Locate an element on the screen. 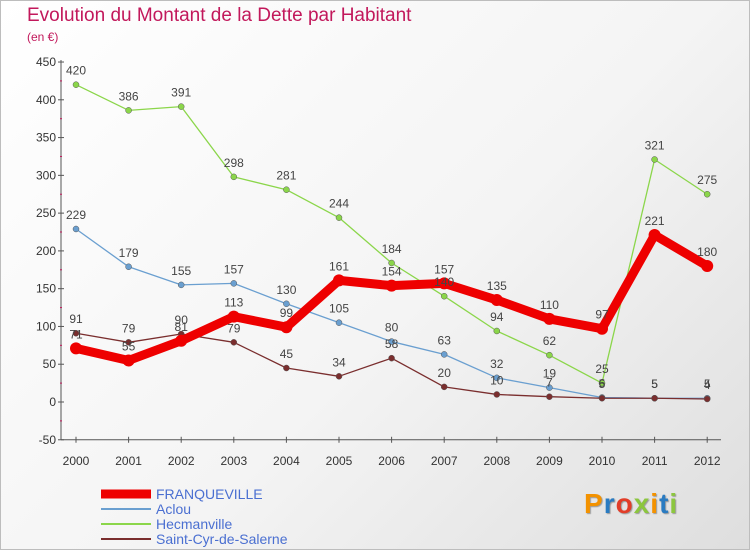 The image size is (750, 550). legend-label: Saint-Cyr-de-Salerne is located at coordinates (222, 539).